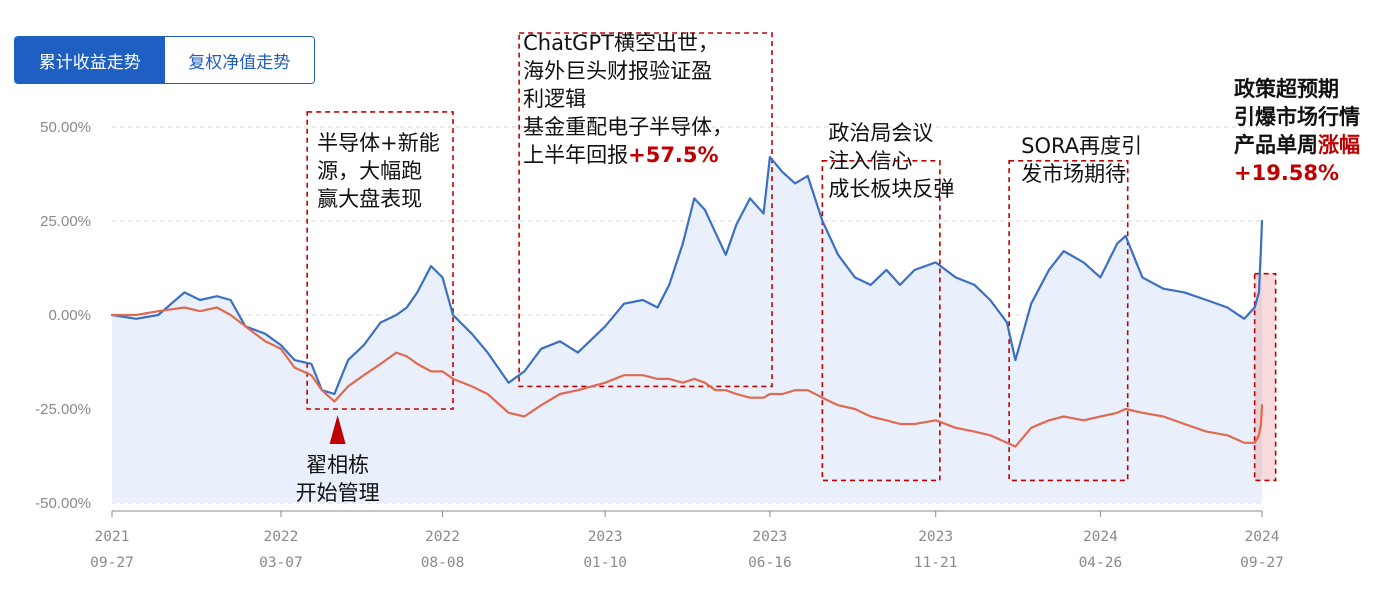 The image size is (1395, 592). Describe the element at coordinates (69, 315) in the screenshot. I see `y-tick-label: 0.00%` at that location.